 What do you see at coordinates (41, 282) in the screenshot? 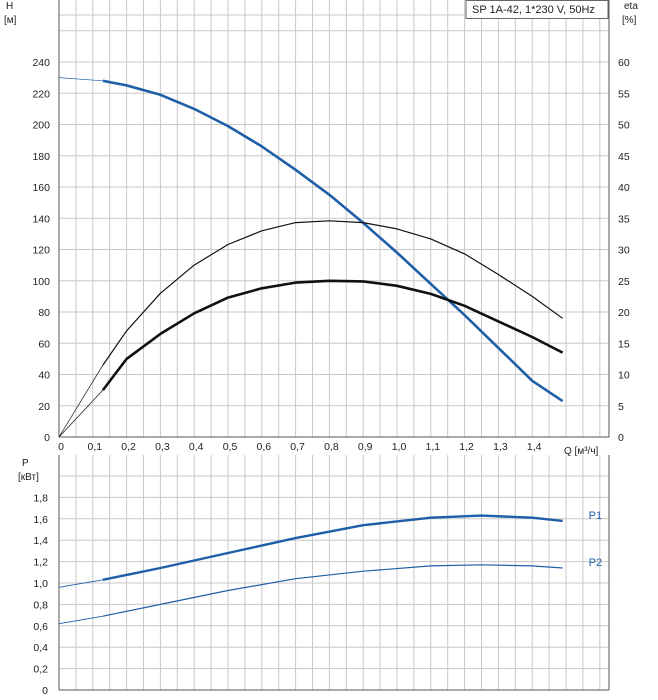
I see `y-left-tick-label: 100` at bounding box center [41, 282].